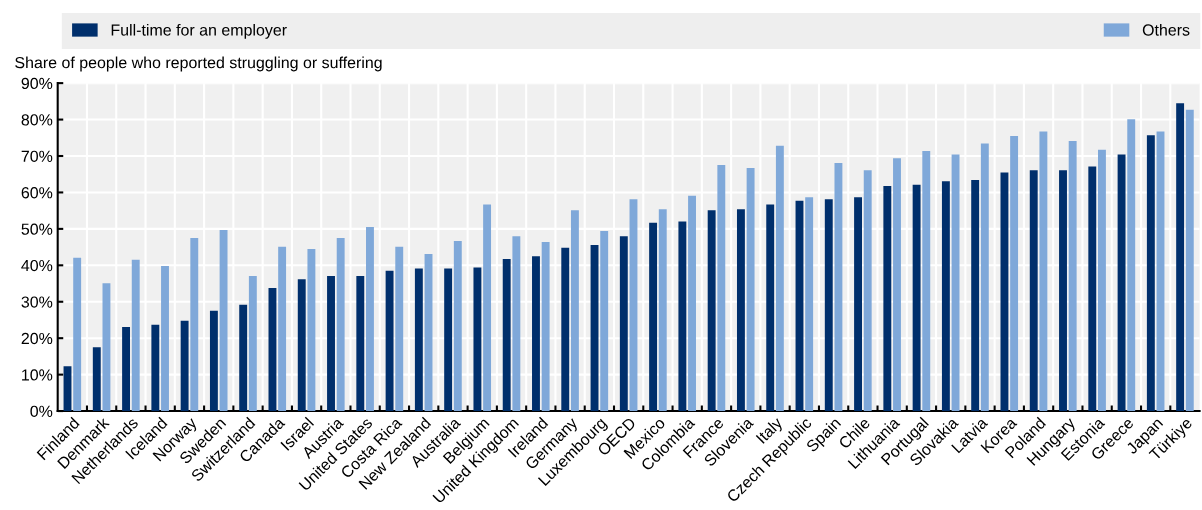 The height and width of the screenshot is (510, 1202). I want to click on y-tick-label: 70%, so click(37, 156).